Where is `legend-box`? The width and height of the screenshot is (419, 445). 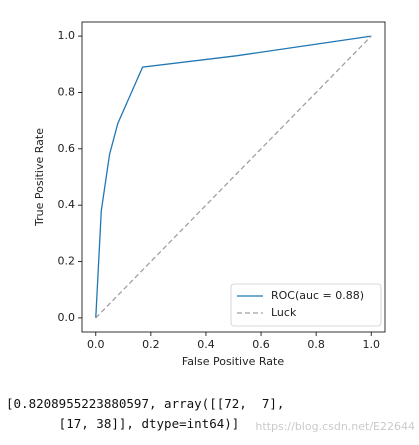 legend-box is located at coordinates (306, 305).